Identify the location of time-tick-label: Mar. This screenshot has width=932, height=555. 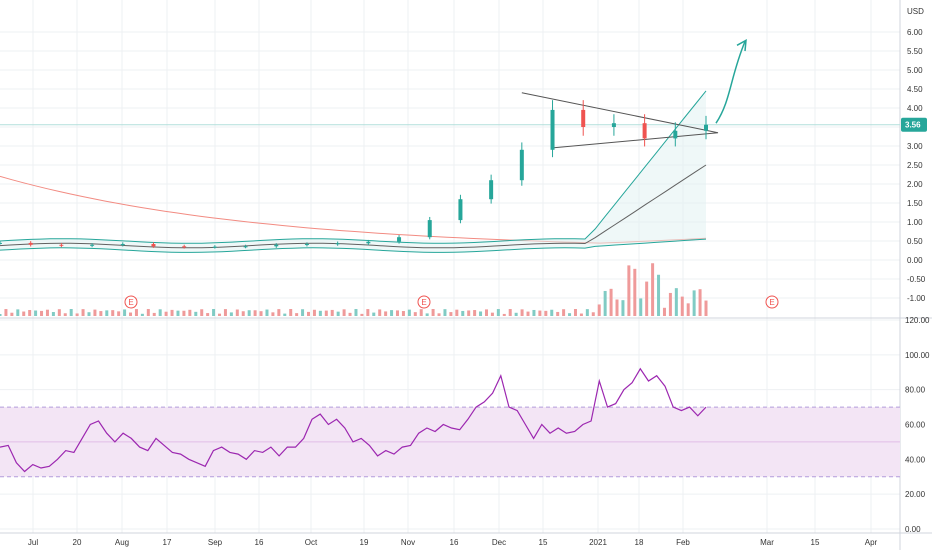
(767, 542).